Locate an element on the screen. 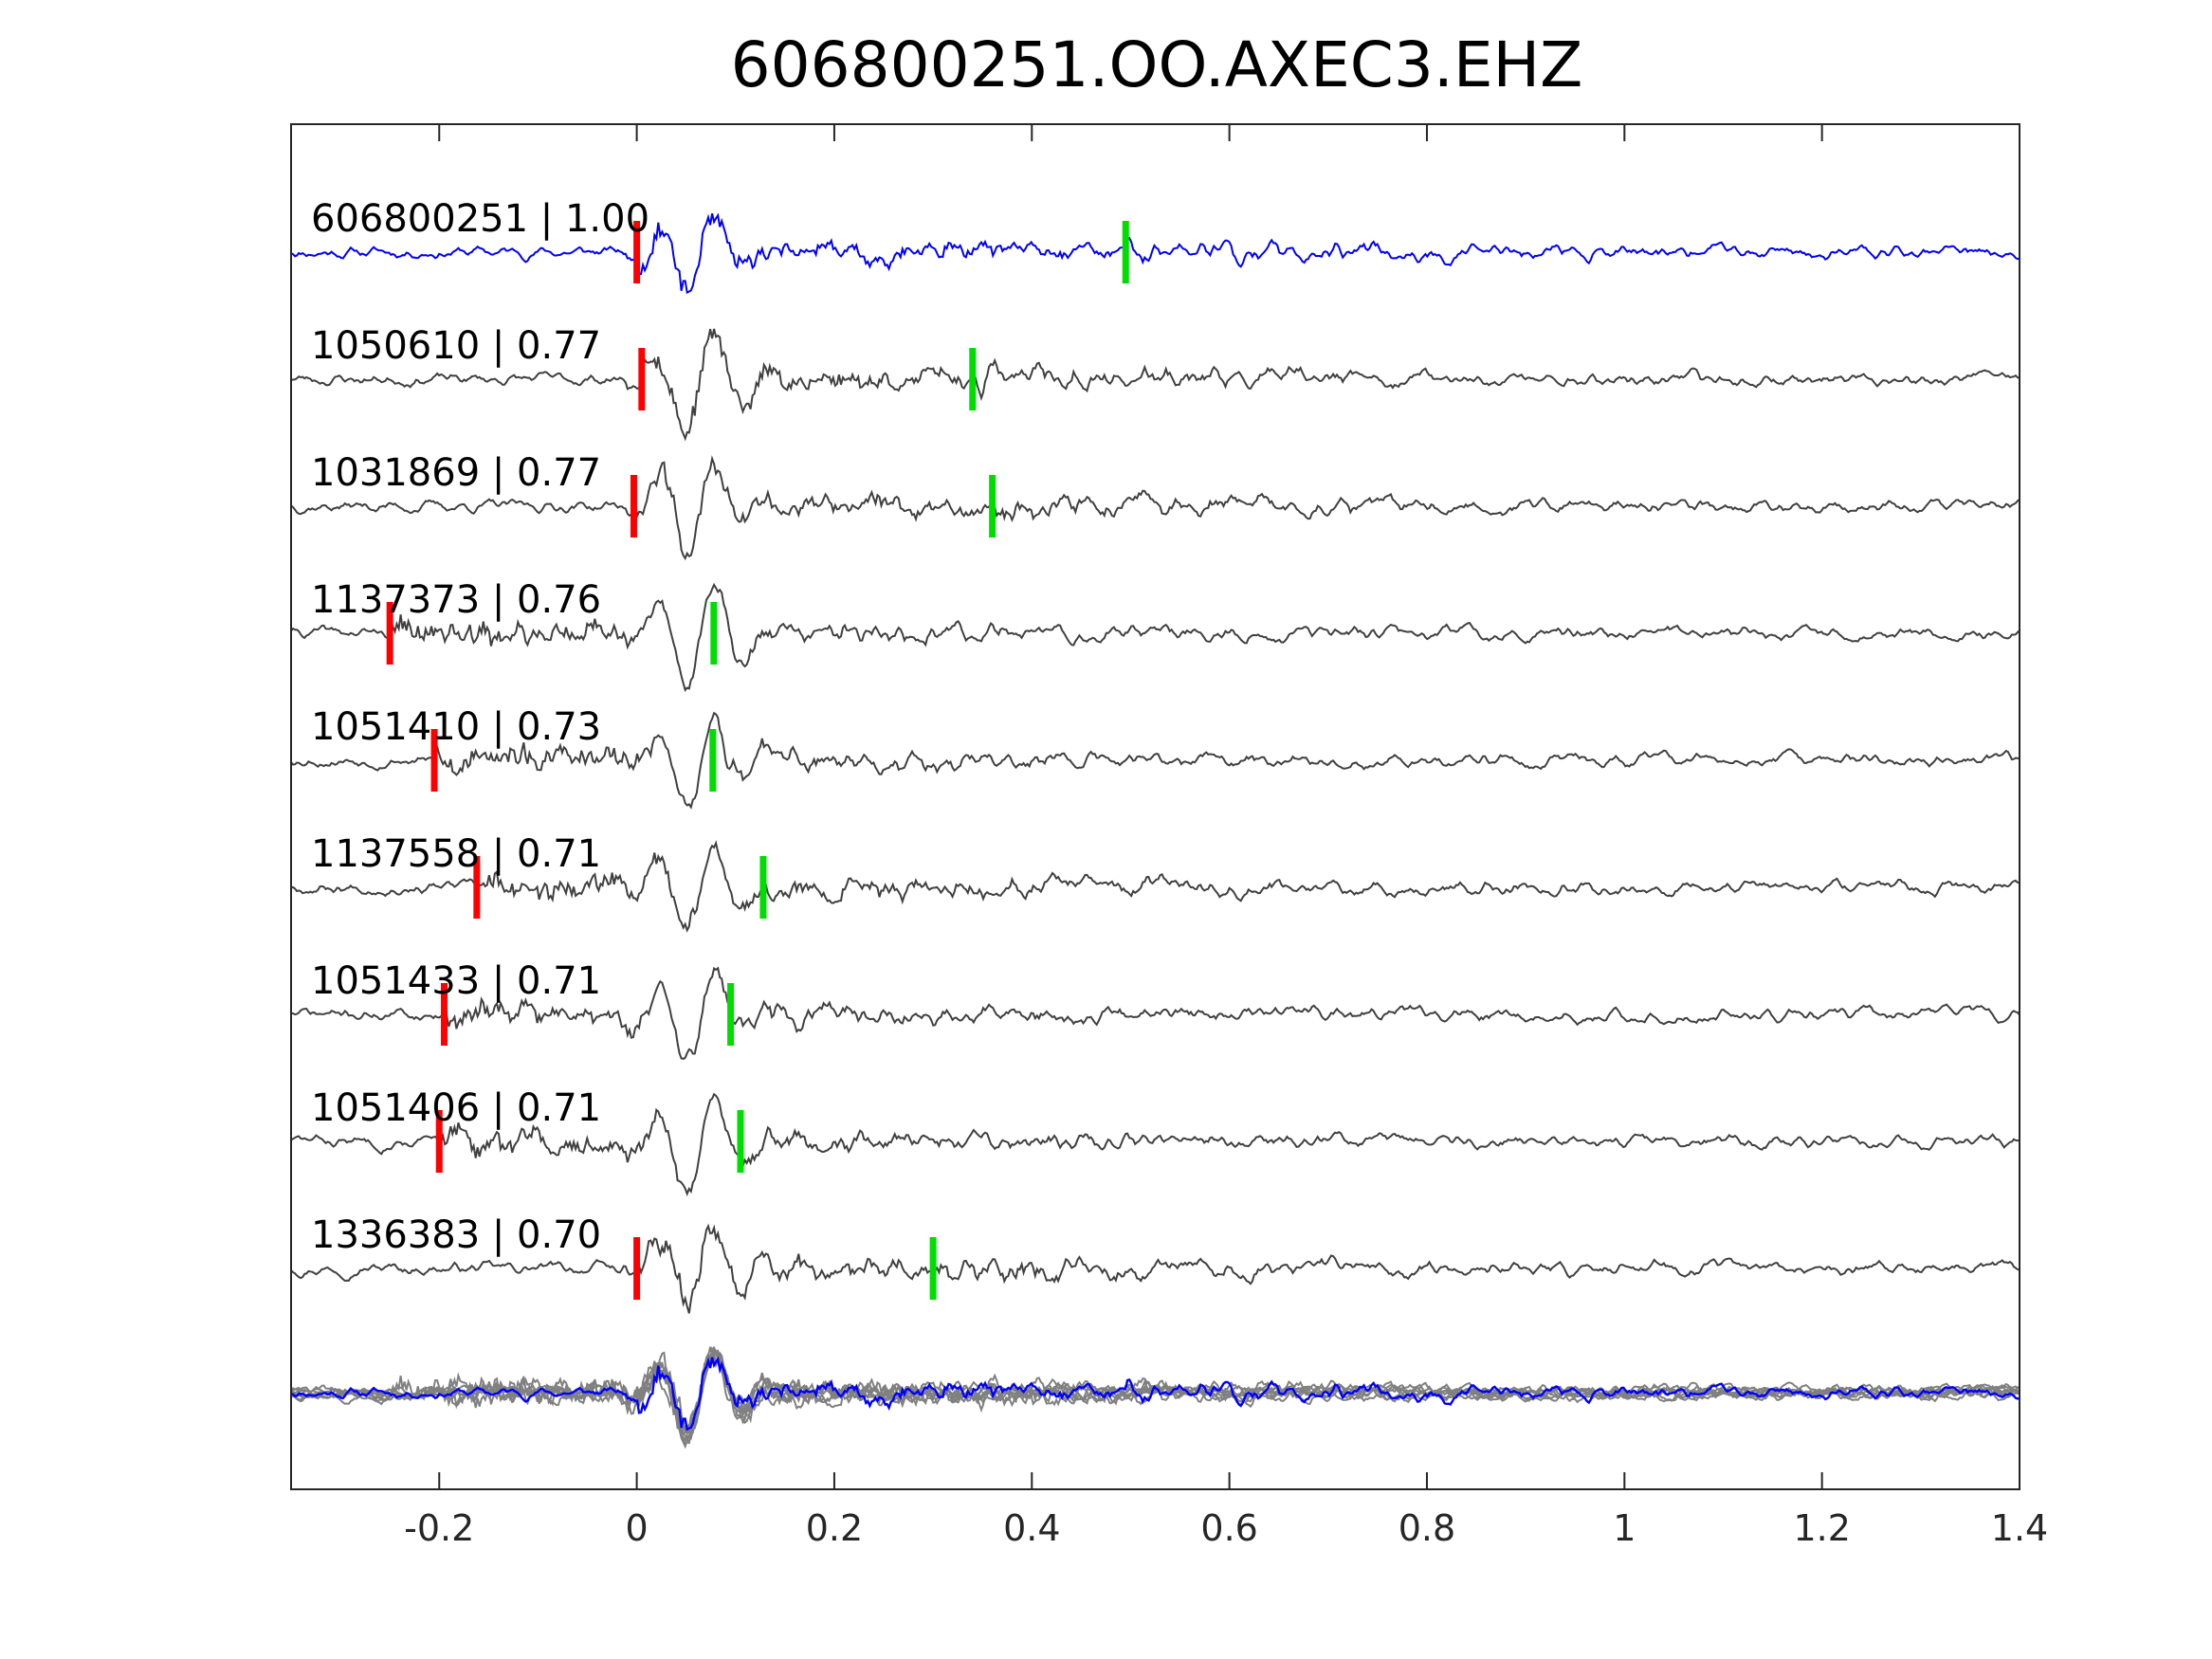 This screenshot has height=1659, width=2212. stack-group is located at coordinates (1155, 1397).